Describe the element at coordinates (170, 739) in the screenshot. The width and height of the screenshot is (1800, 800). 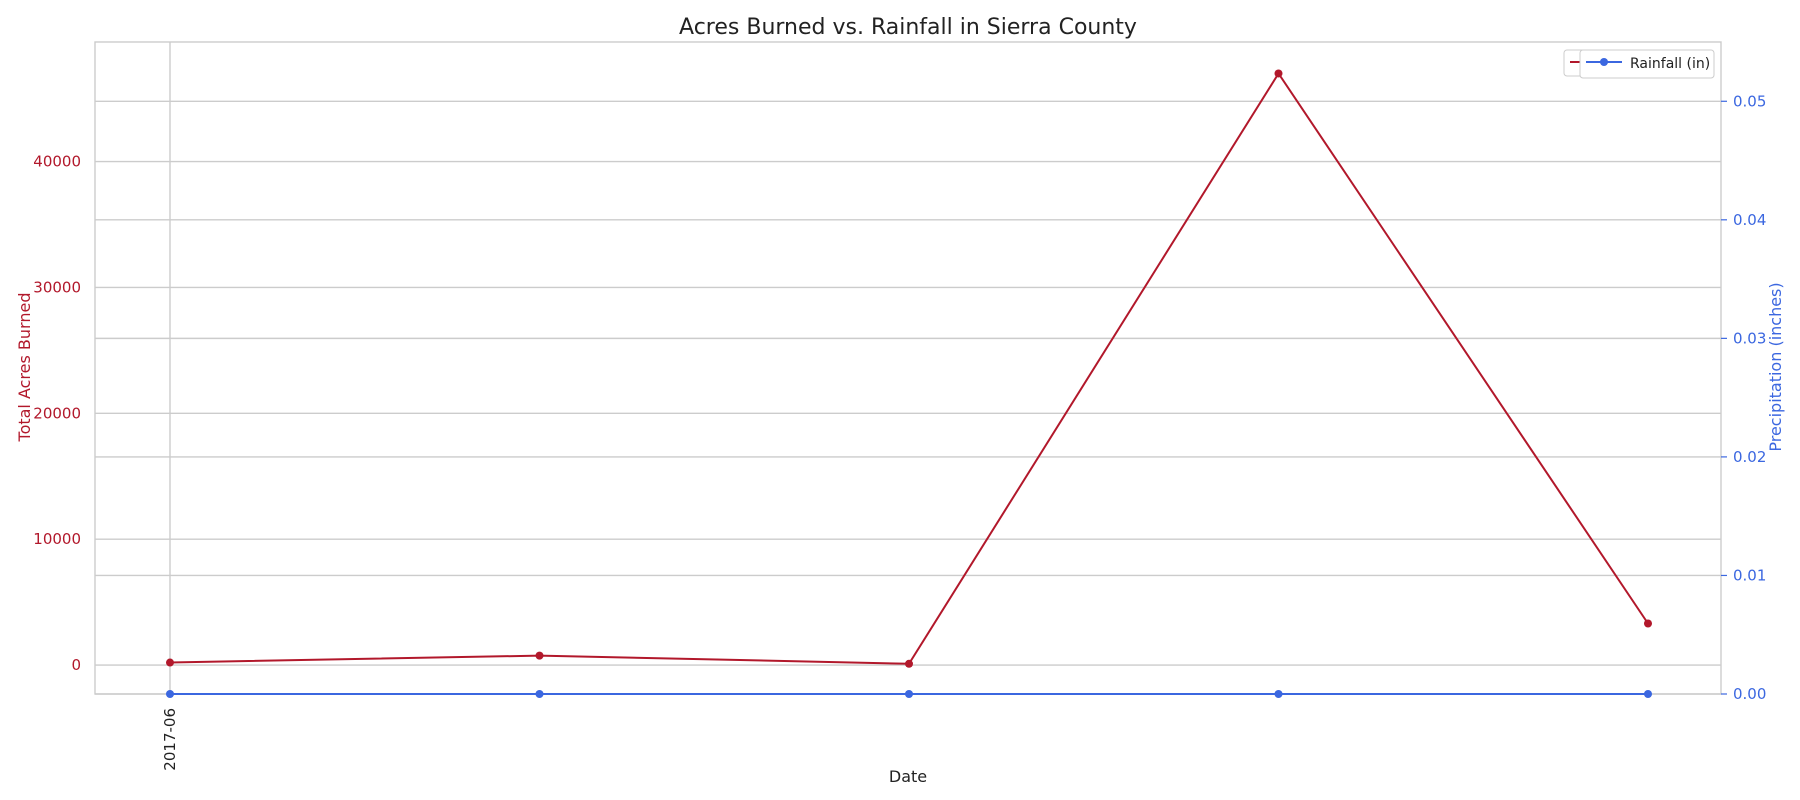
I see `x-tick-label: 2017-06` at that location.